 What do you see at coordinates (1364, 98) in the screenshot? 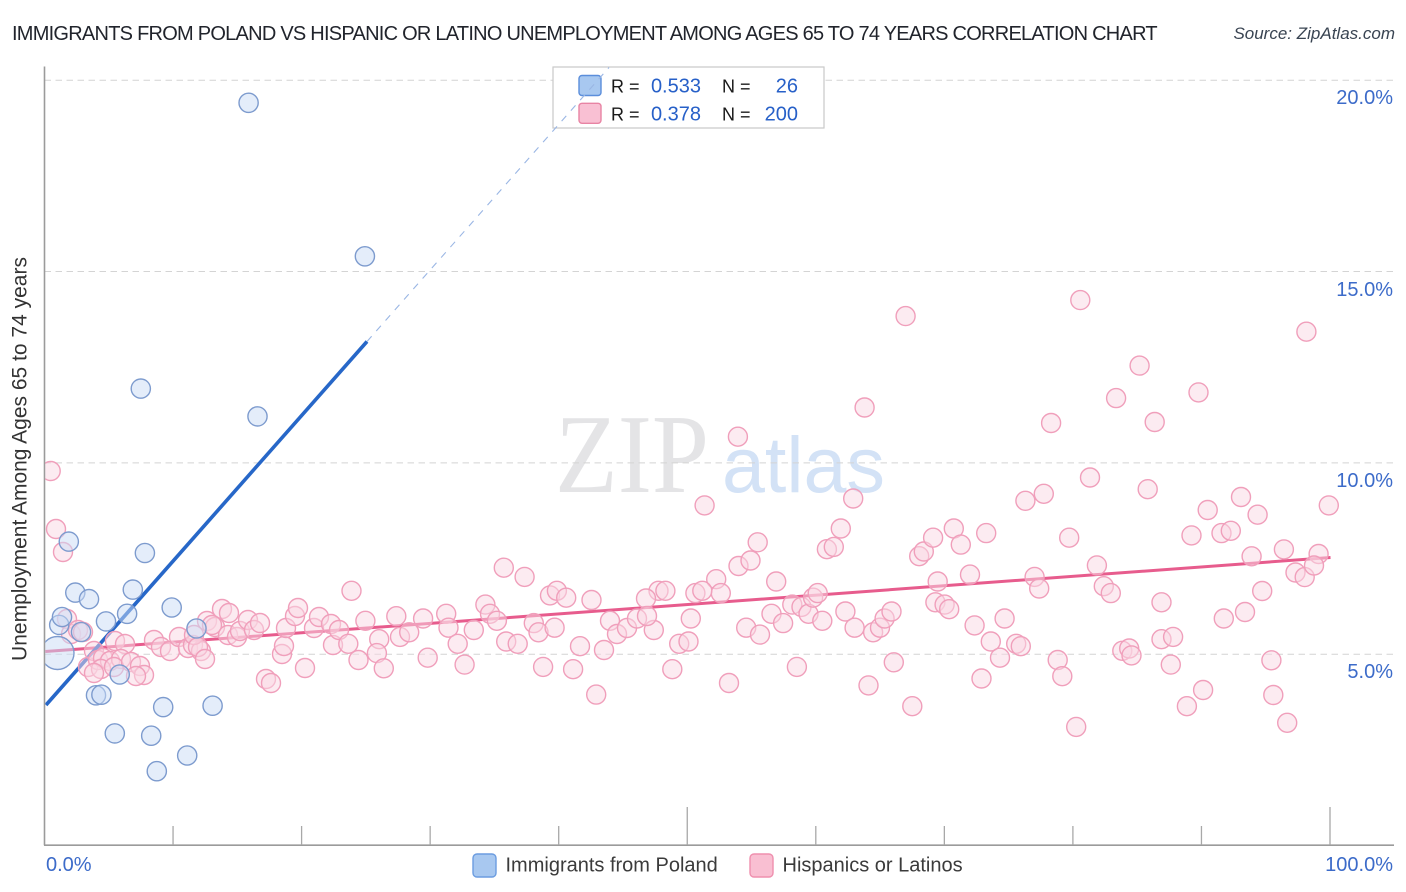
I see `svg-text: 20.0%` at bounding box center [1364, 98].